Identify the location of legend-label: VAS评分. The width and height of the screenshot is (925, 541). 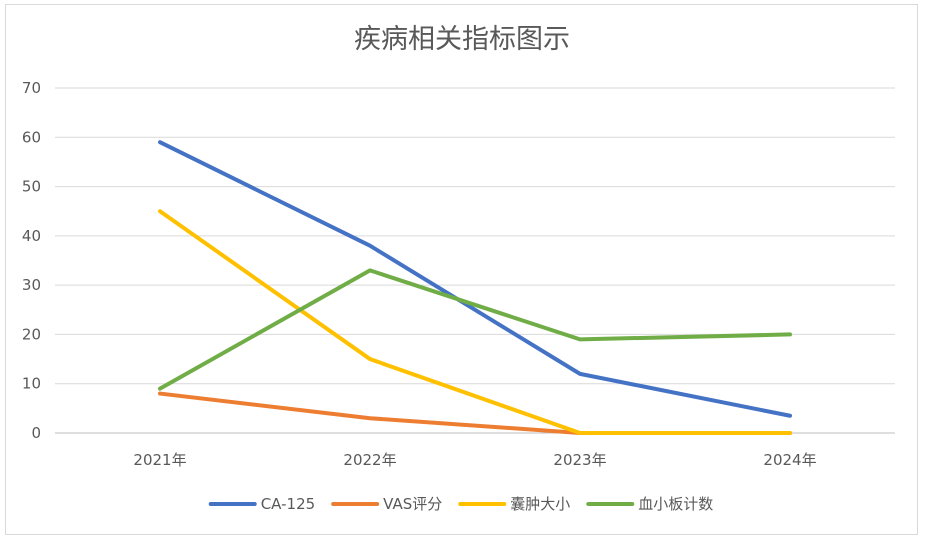
(412, 504).